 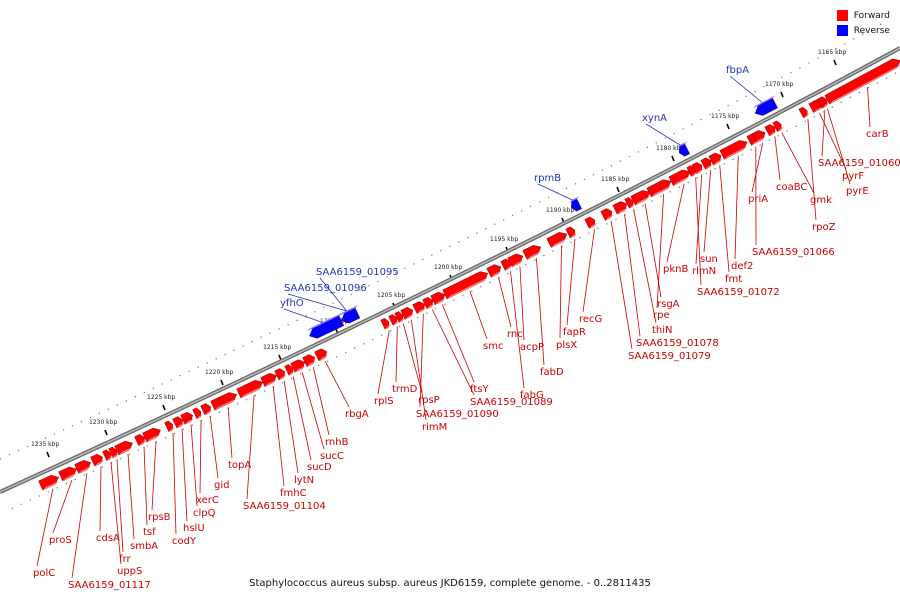 I want to click on gene-frr, so click(x=112, y=452).